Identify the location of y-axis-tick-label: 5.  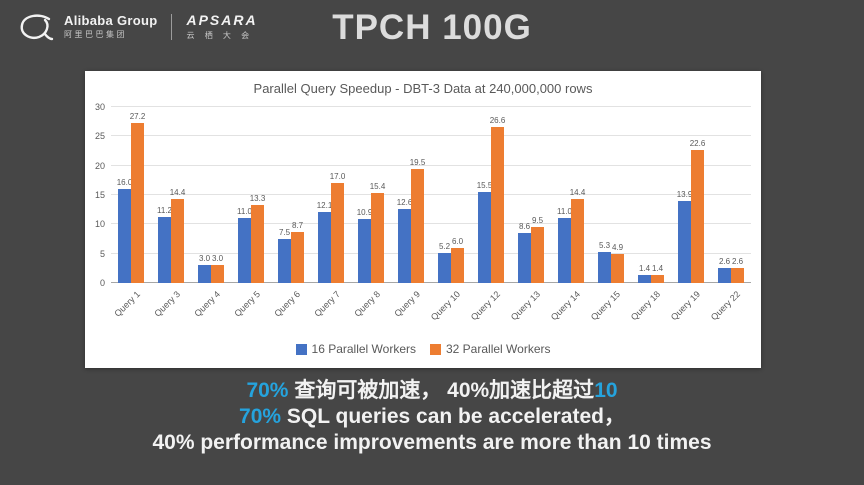
(102, 253).